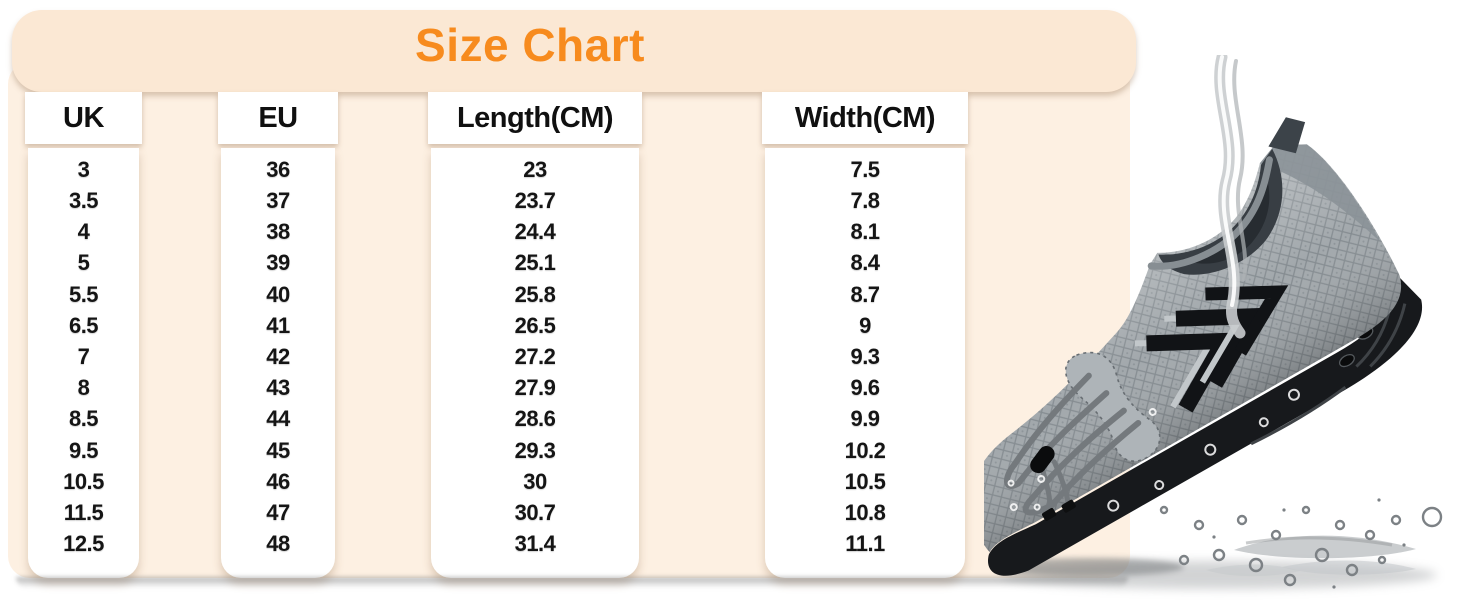  What do you see at coordinates (865, 232) in the screenshot?
I see `size-cell: 8.1` at bounding box center [865, 232].